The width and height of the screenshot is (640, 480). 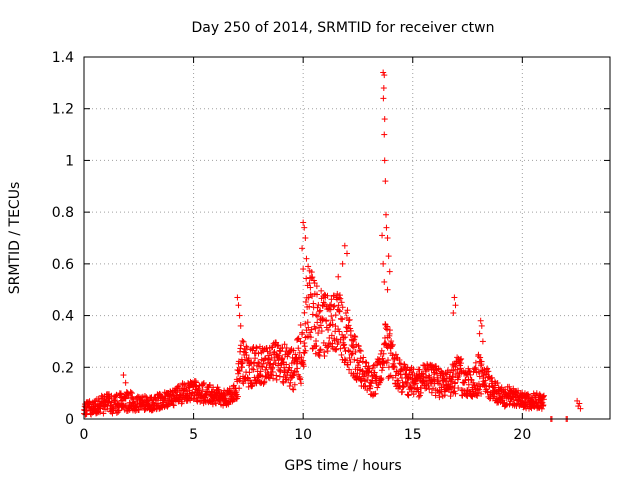 I want to click on y-tick-label: 0.8, so click(x=63, y=213).